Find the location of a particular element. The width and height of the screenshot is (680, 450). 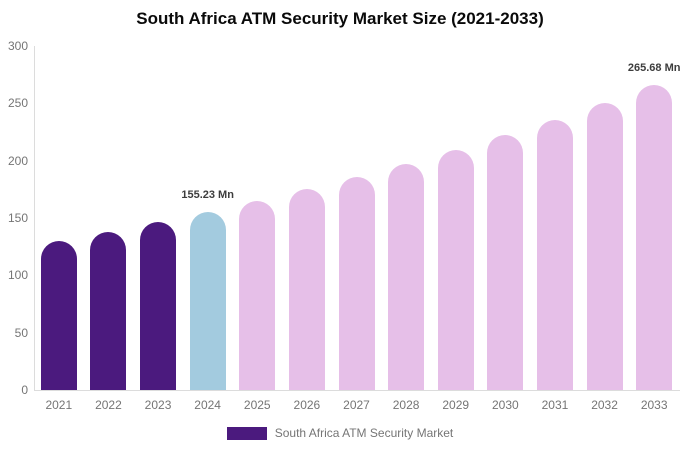

x-tick-label: 2021 is located at coordinates (59, 405).